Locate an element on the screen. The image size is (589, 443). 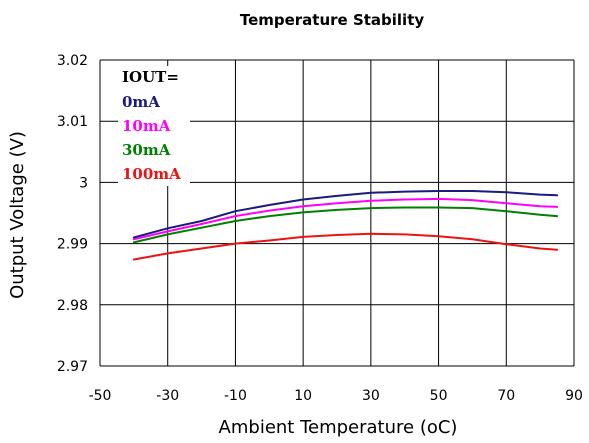
y-tick-labels: 2.97 2.98 2.99 3 3.01 3.02 is located at coordinates (72, 214).